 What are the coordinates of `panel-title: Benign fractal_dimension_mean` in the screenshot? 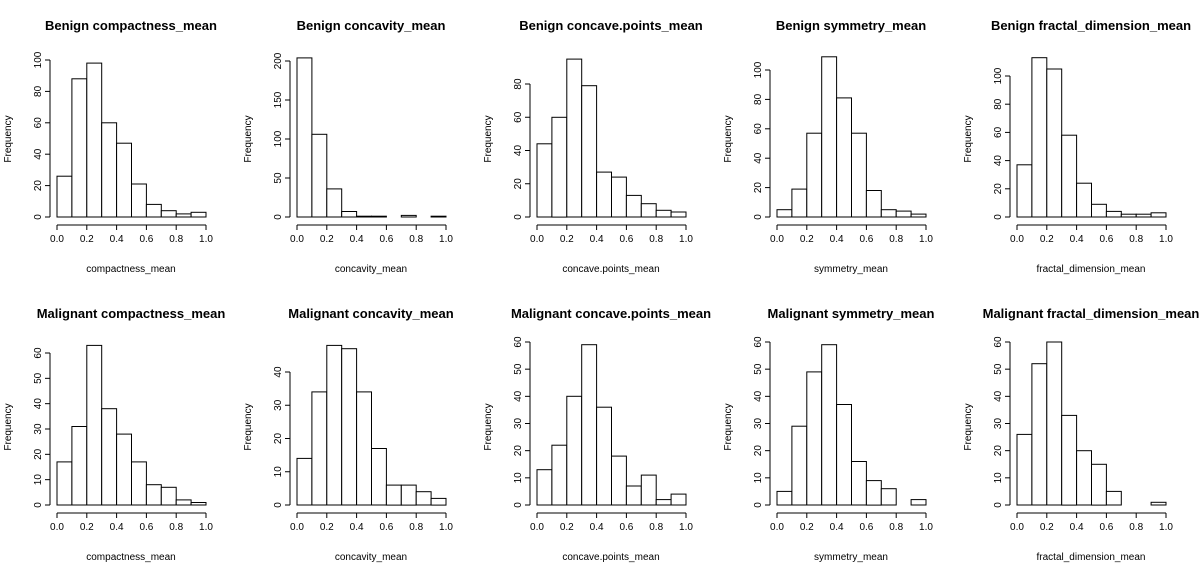 It's located at (1091, 25).